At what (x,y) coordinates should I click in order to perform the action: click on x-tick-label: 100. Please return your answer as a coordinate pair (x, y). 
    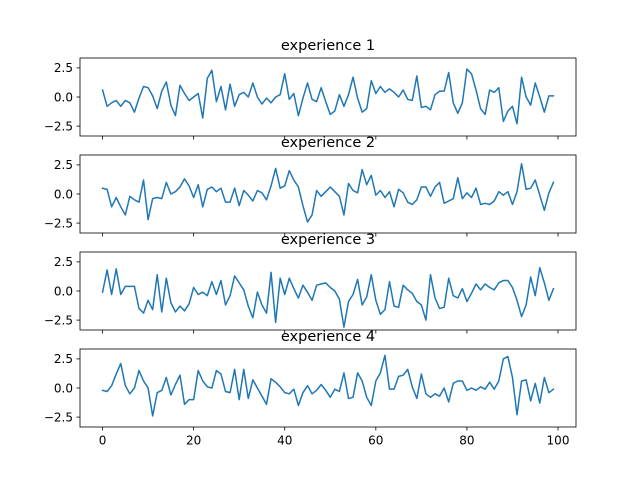
    Looking at the image, I should click on (558, 441).